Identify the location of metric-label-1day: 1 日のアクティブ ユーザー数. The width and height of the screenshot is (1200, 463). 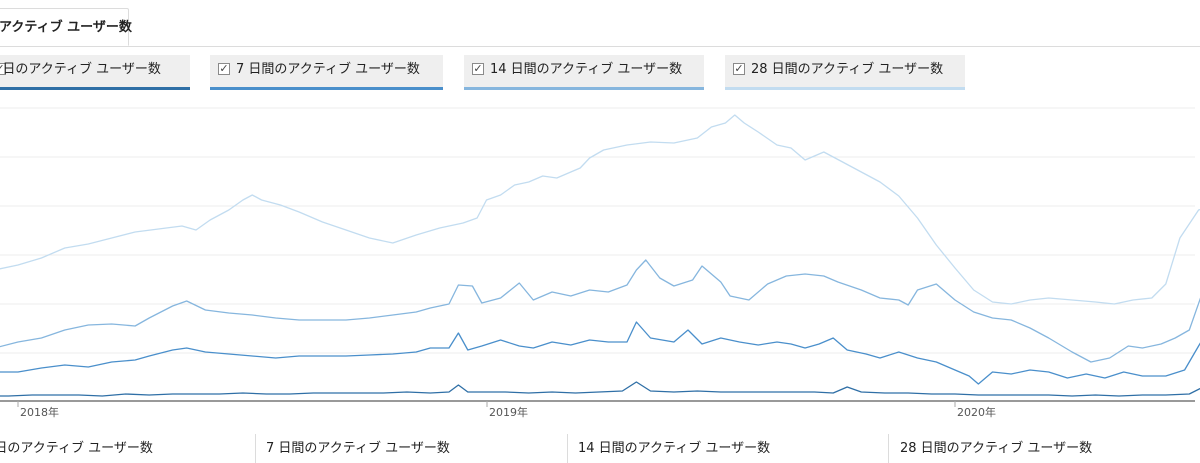
(80, 69).